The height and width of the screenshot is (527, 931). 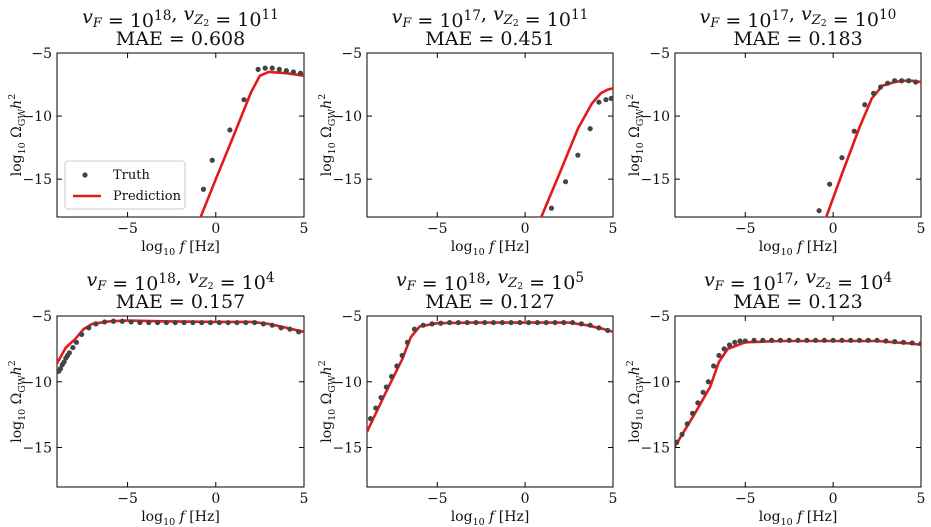 I want to click on y-tick-label: −15, so click(x=37, y=180).